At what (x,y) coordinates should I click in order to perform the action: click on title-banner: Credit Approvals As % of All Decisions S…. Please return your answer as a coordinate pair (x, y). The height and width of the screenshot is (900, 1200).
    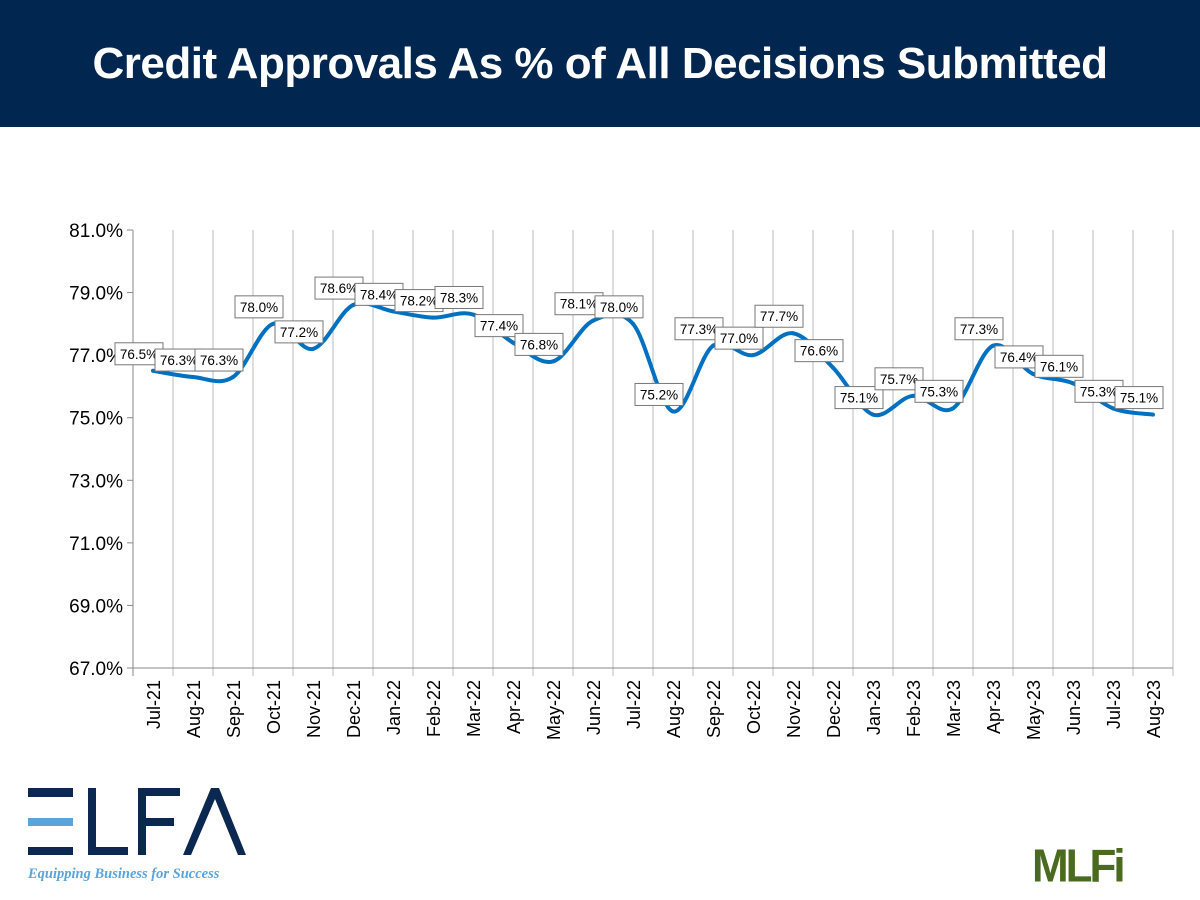
    Looking at the image, I should click on (600, 63).